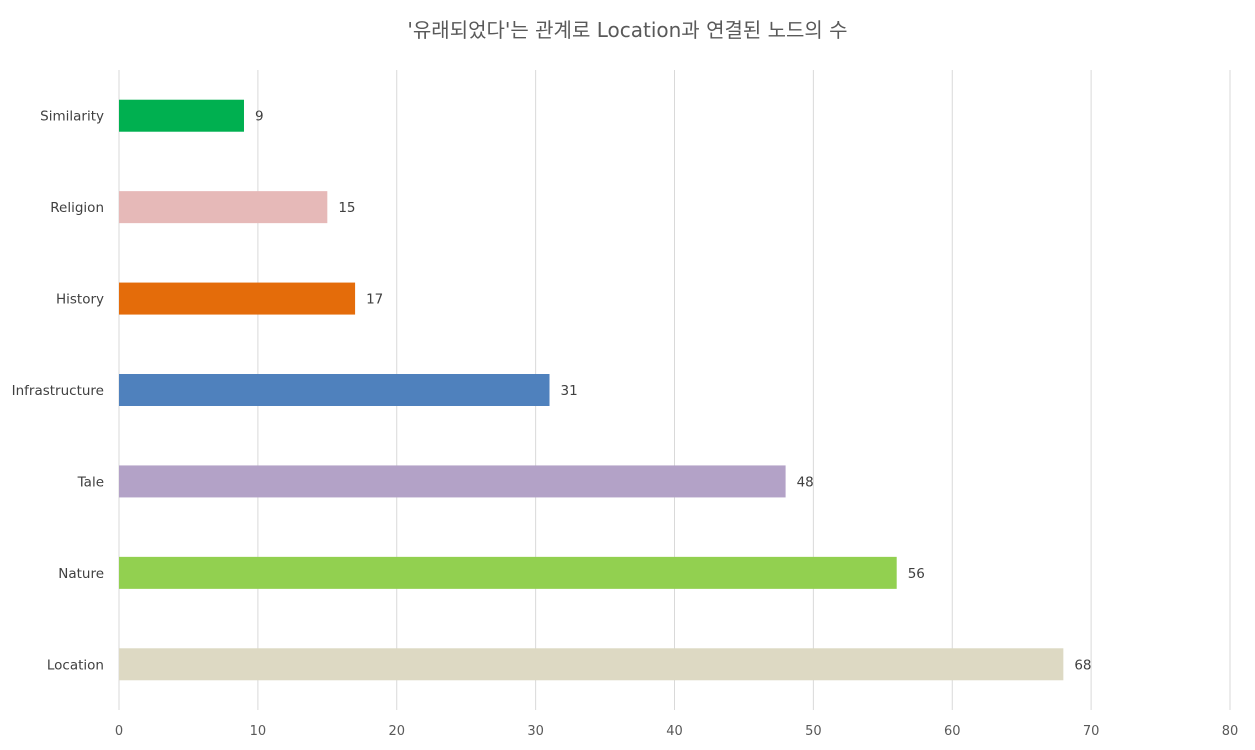 This screenshot has height=750, width=1255. What do you see at coordinates (508, 572) in the screenshot?
I see `bar-nature` at bounding box center [508, 572].